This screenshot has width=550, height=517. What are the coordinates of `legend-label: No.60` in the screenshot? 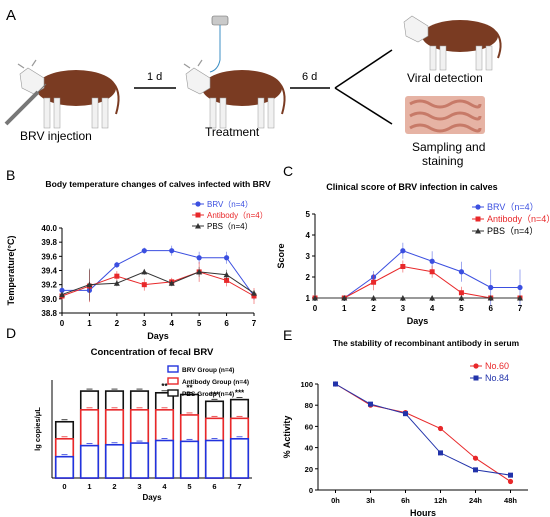 It's located at (497, 366).